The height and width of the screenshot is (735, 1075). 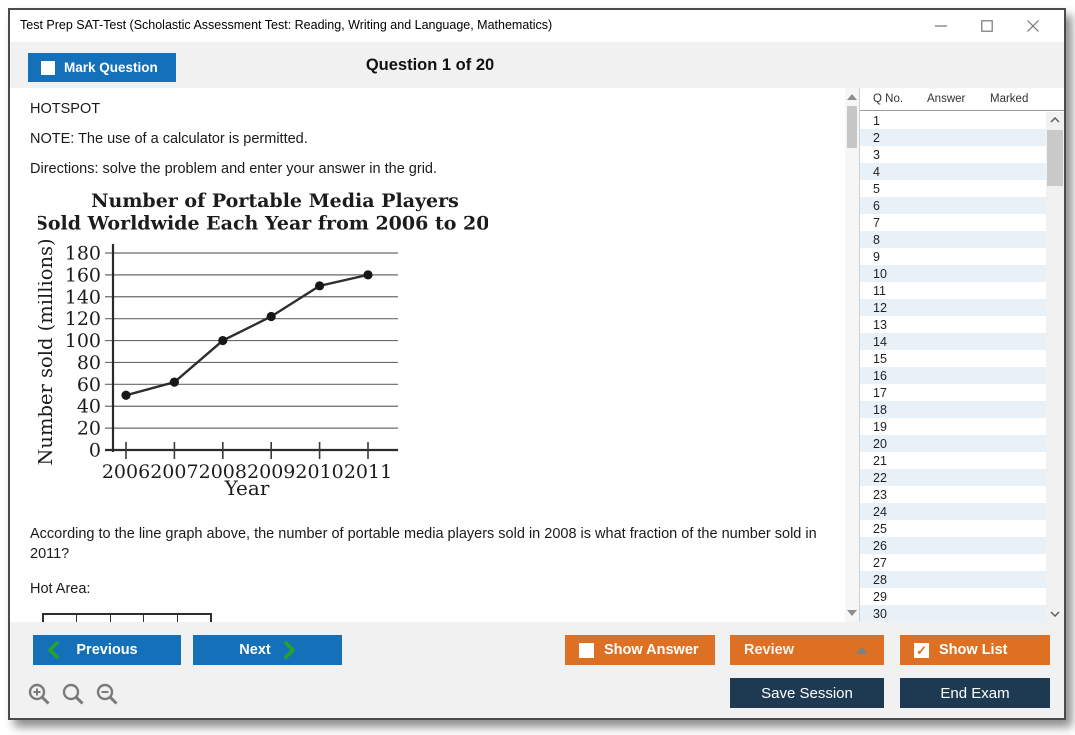 I want to click on question-list-row: 3, so click(x=953, y=154).